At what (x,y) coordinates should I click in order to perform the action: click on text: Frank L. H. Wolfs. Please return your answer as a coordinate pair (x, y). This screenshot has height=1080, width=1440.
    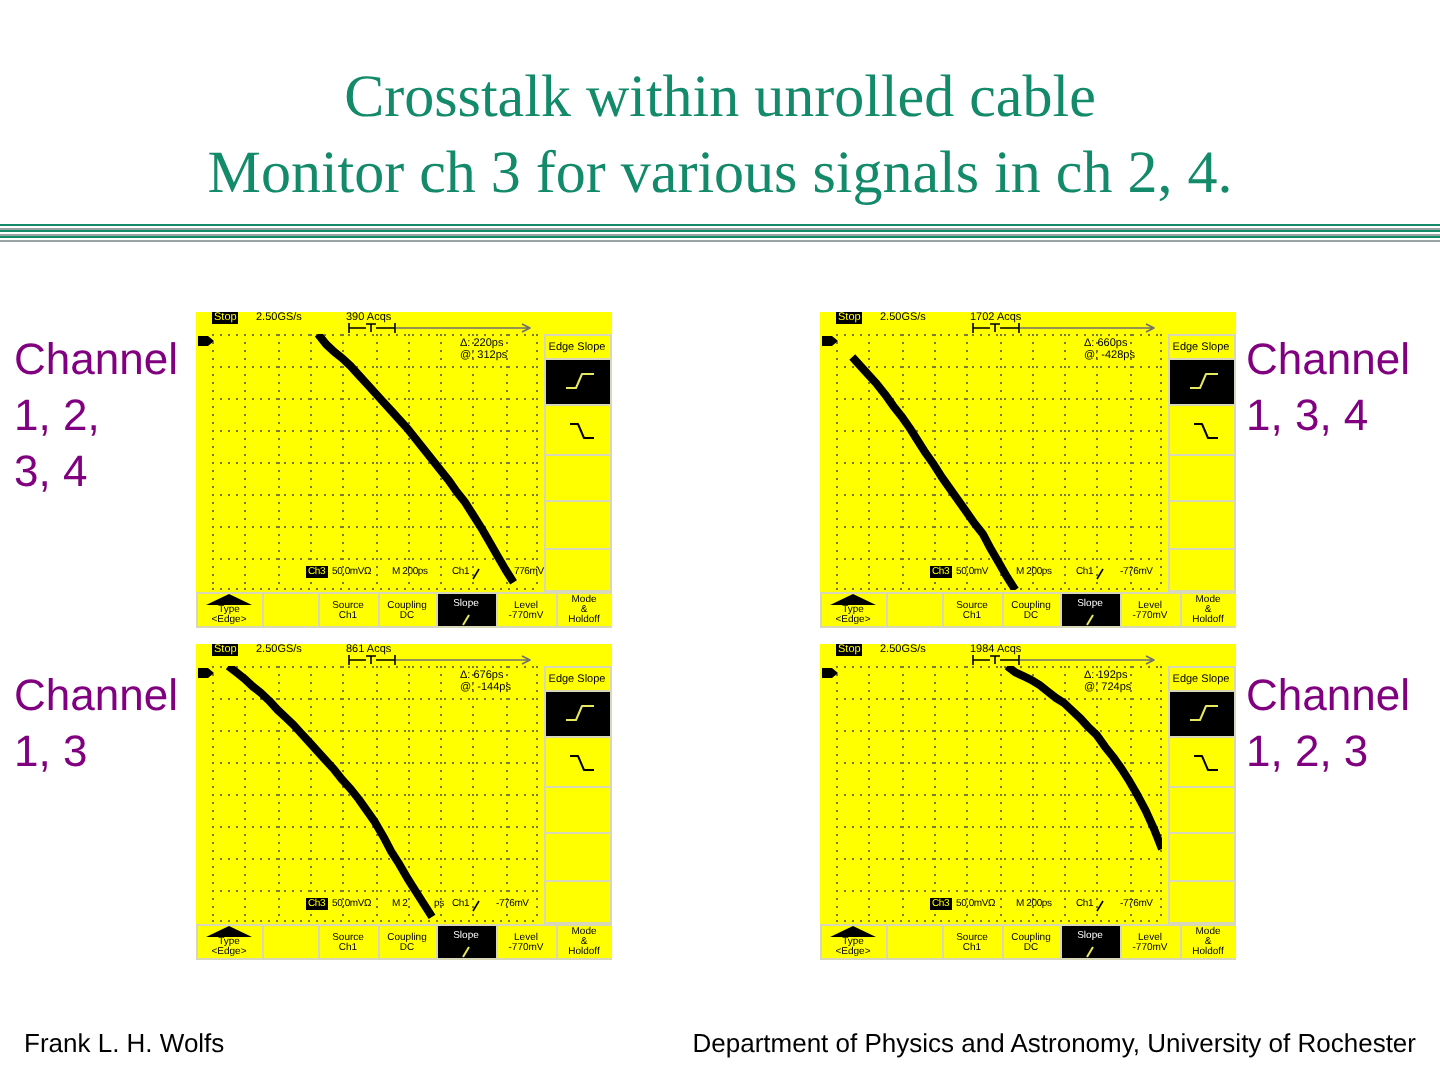
    Looking at the image, I should click on (124, 1044).